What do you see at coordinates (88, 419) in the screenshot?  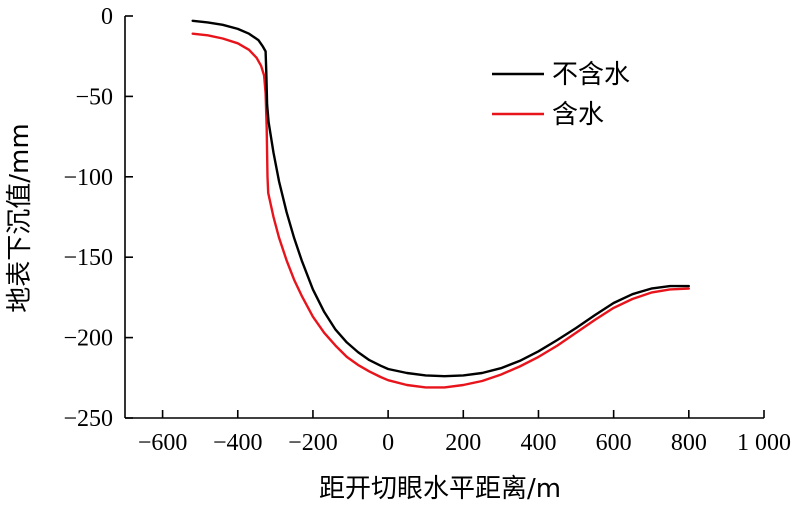 I see `y-tick-label: −250` at bounding box center [88, 419].